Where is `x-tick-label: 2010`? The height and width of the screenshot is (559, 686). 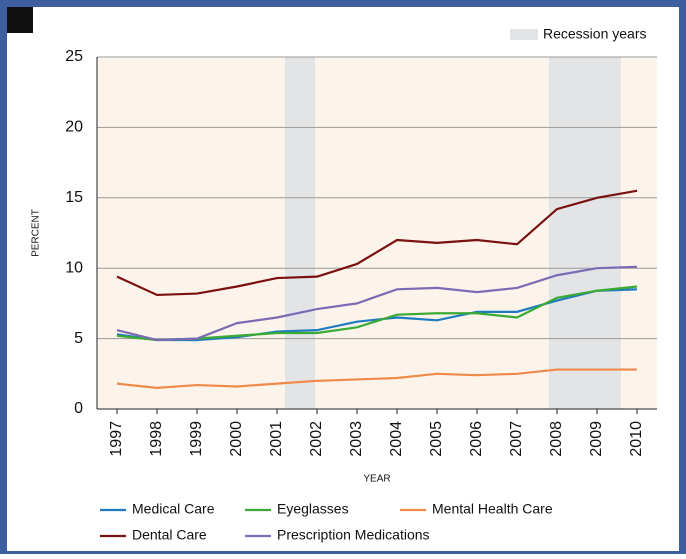 x-tick-label: 2010 is located at coordinates (636, 439).